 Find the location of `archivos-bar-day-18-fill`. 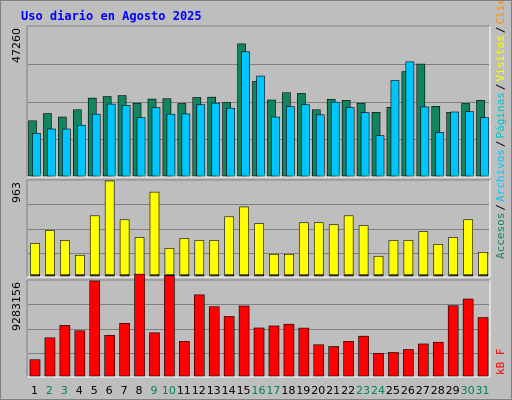

archivos-bar-day-18-fill is located at coordinates (290, 141).